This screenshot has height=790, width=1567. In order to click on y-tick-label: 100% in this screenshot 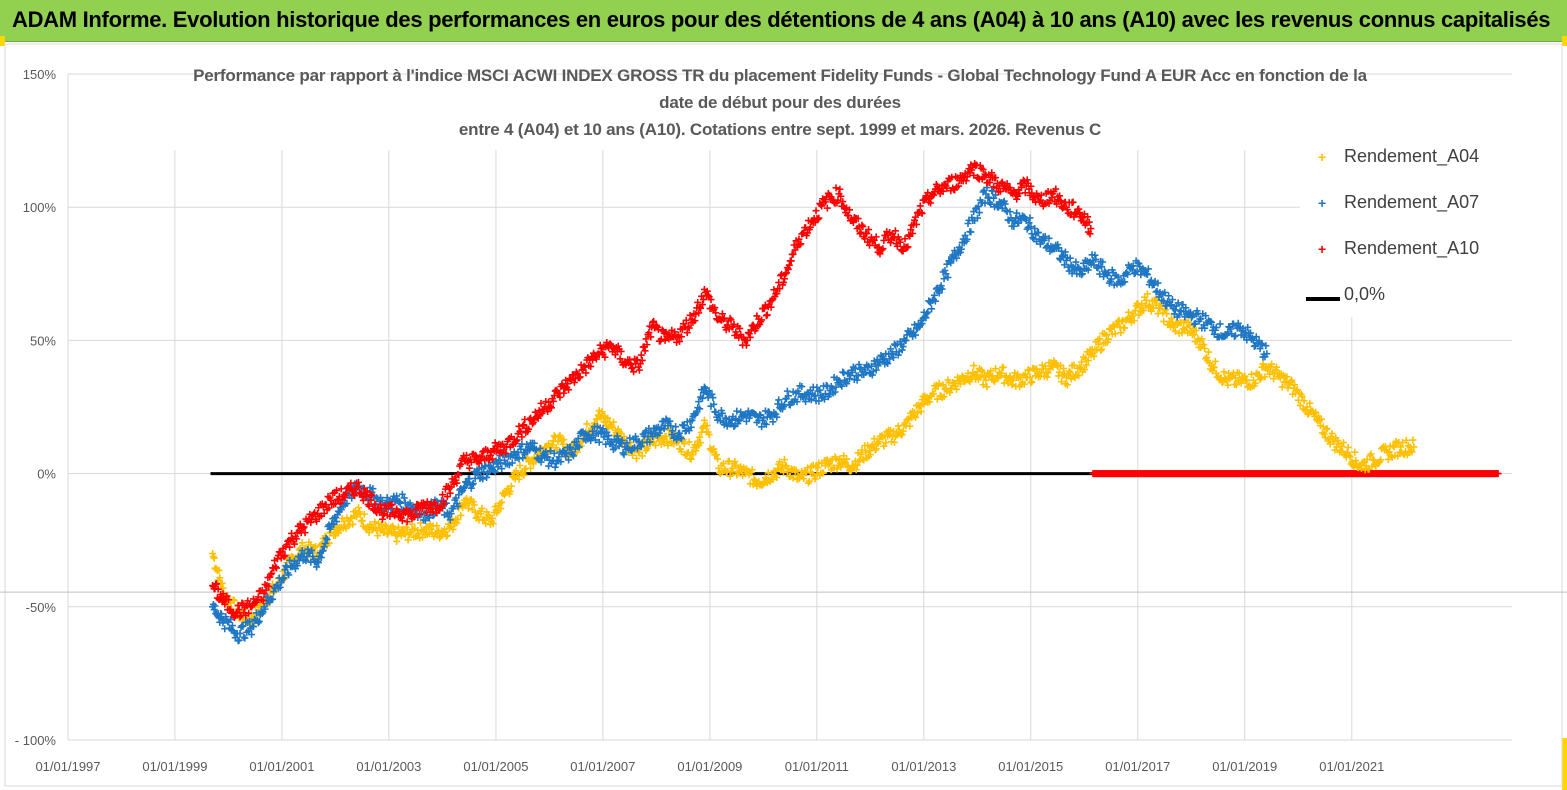, I will do `click(40, 207)`.